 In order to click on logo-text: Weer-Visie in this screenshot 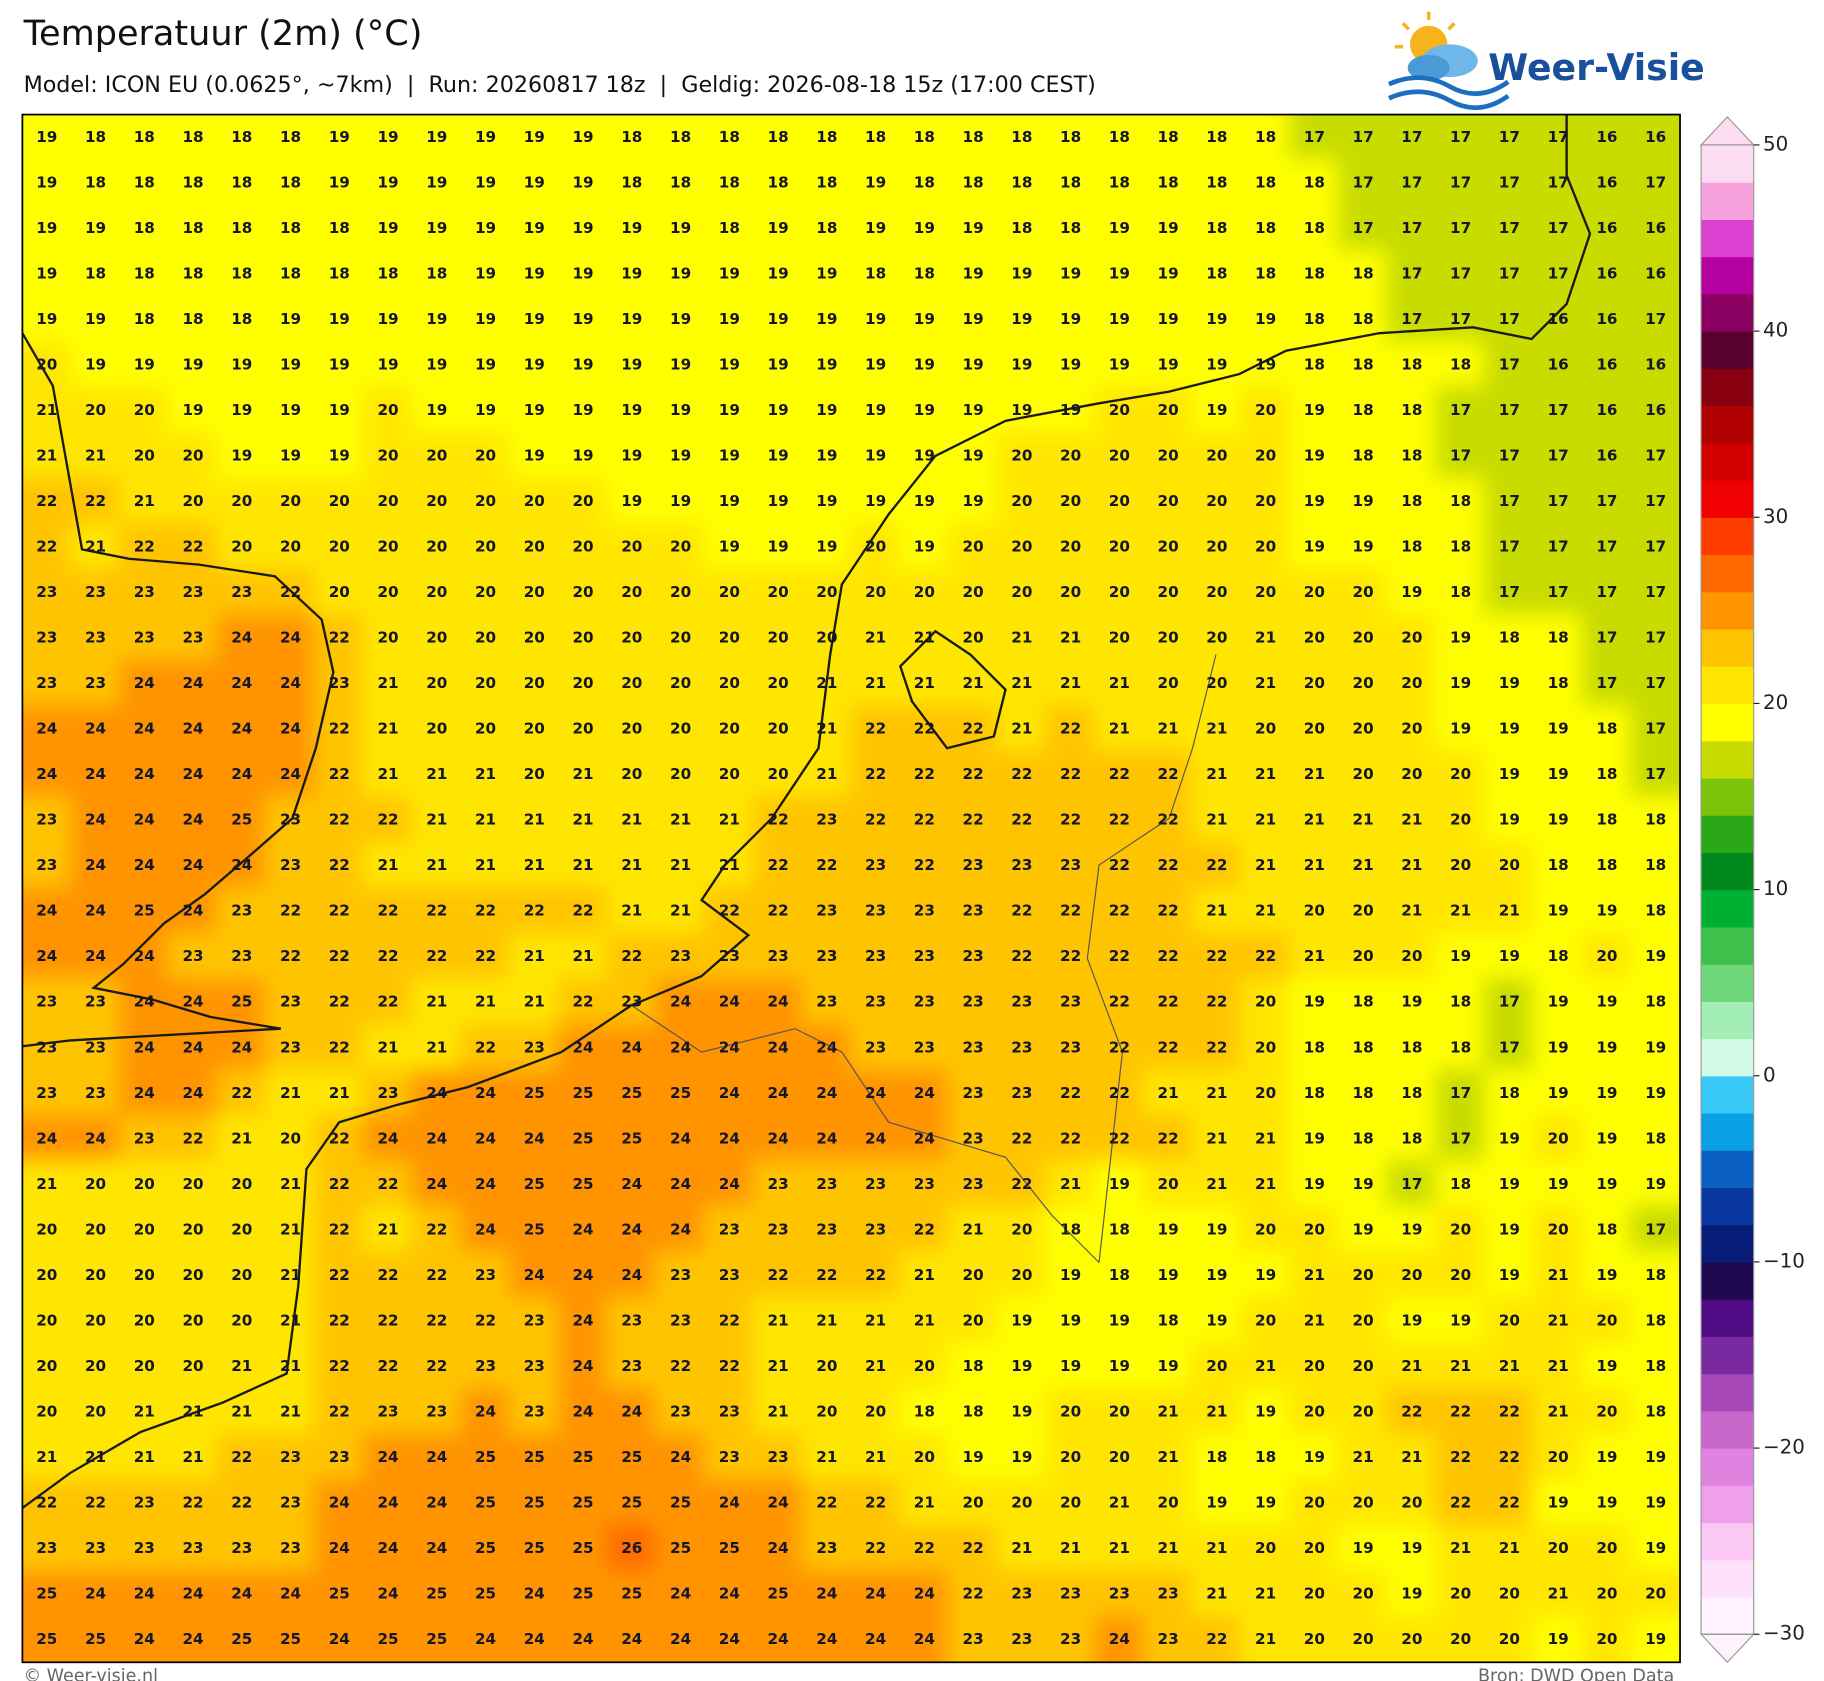, I will do `click(1596, 67)`.